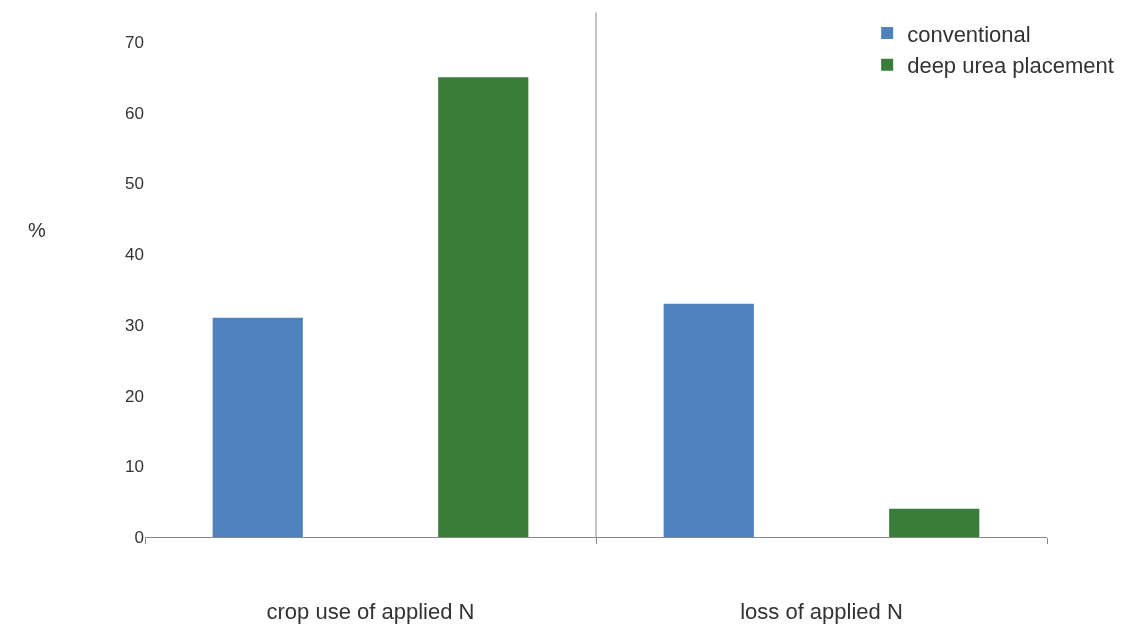 The width and height of the screenshot is (1131, 636). Describe the element at coordinates (134, 113) in the screenshot. I see `y-tick-label: 60` at that location.